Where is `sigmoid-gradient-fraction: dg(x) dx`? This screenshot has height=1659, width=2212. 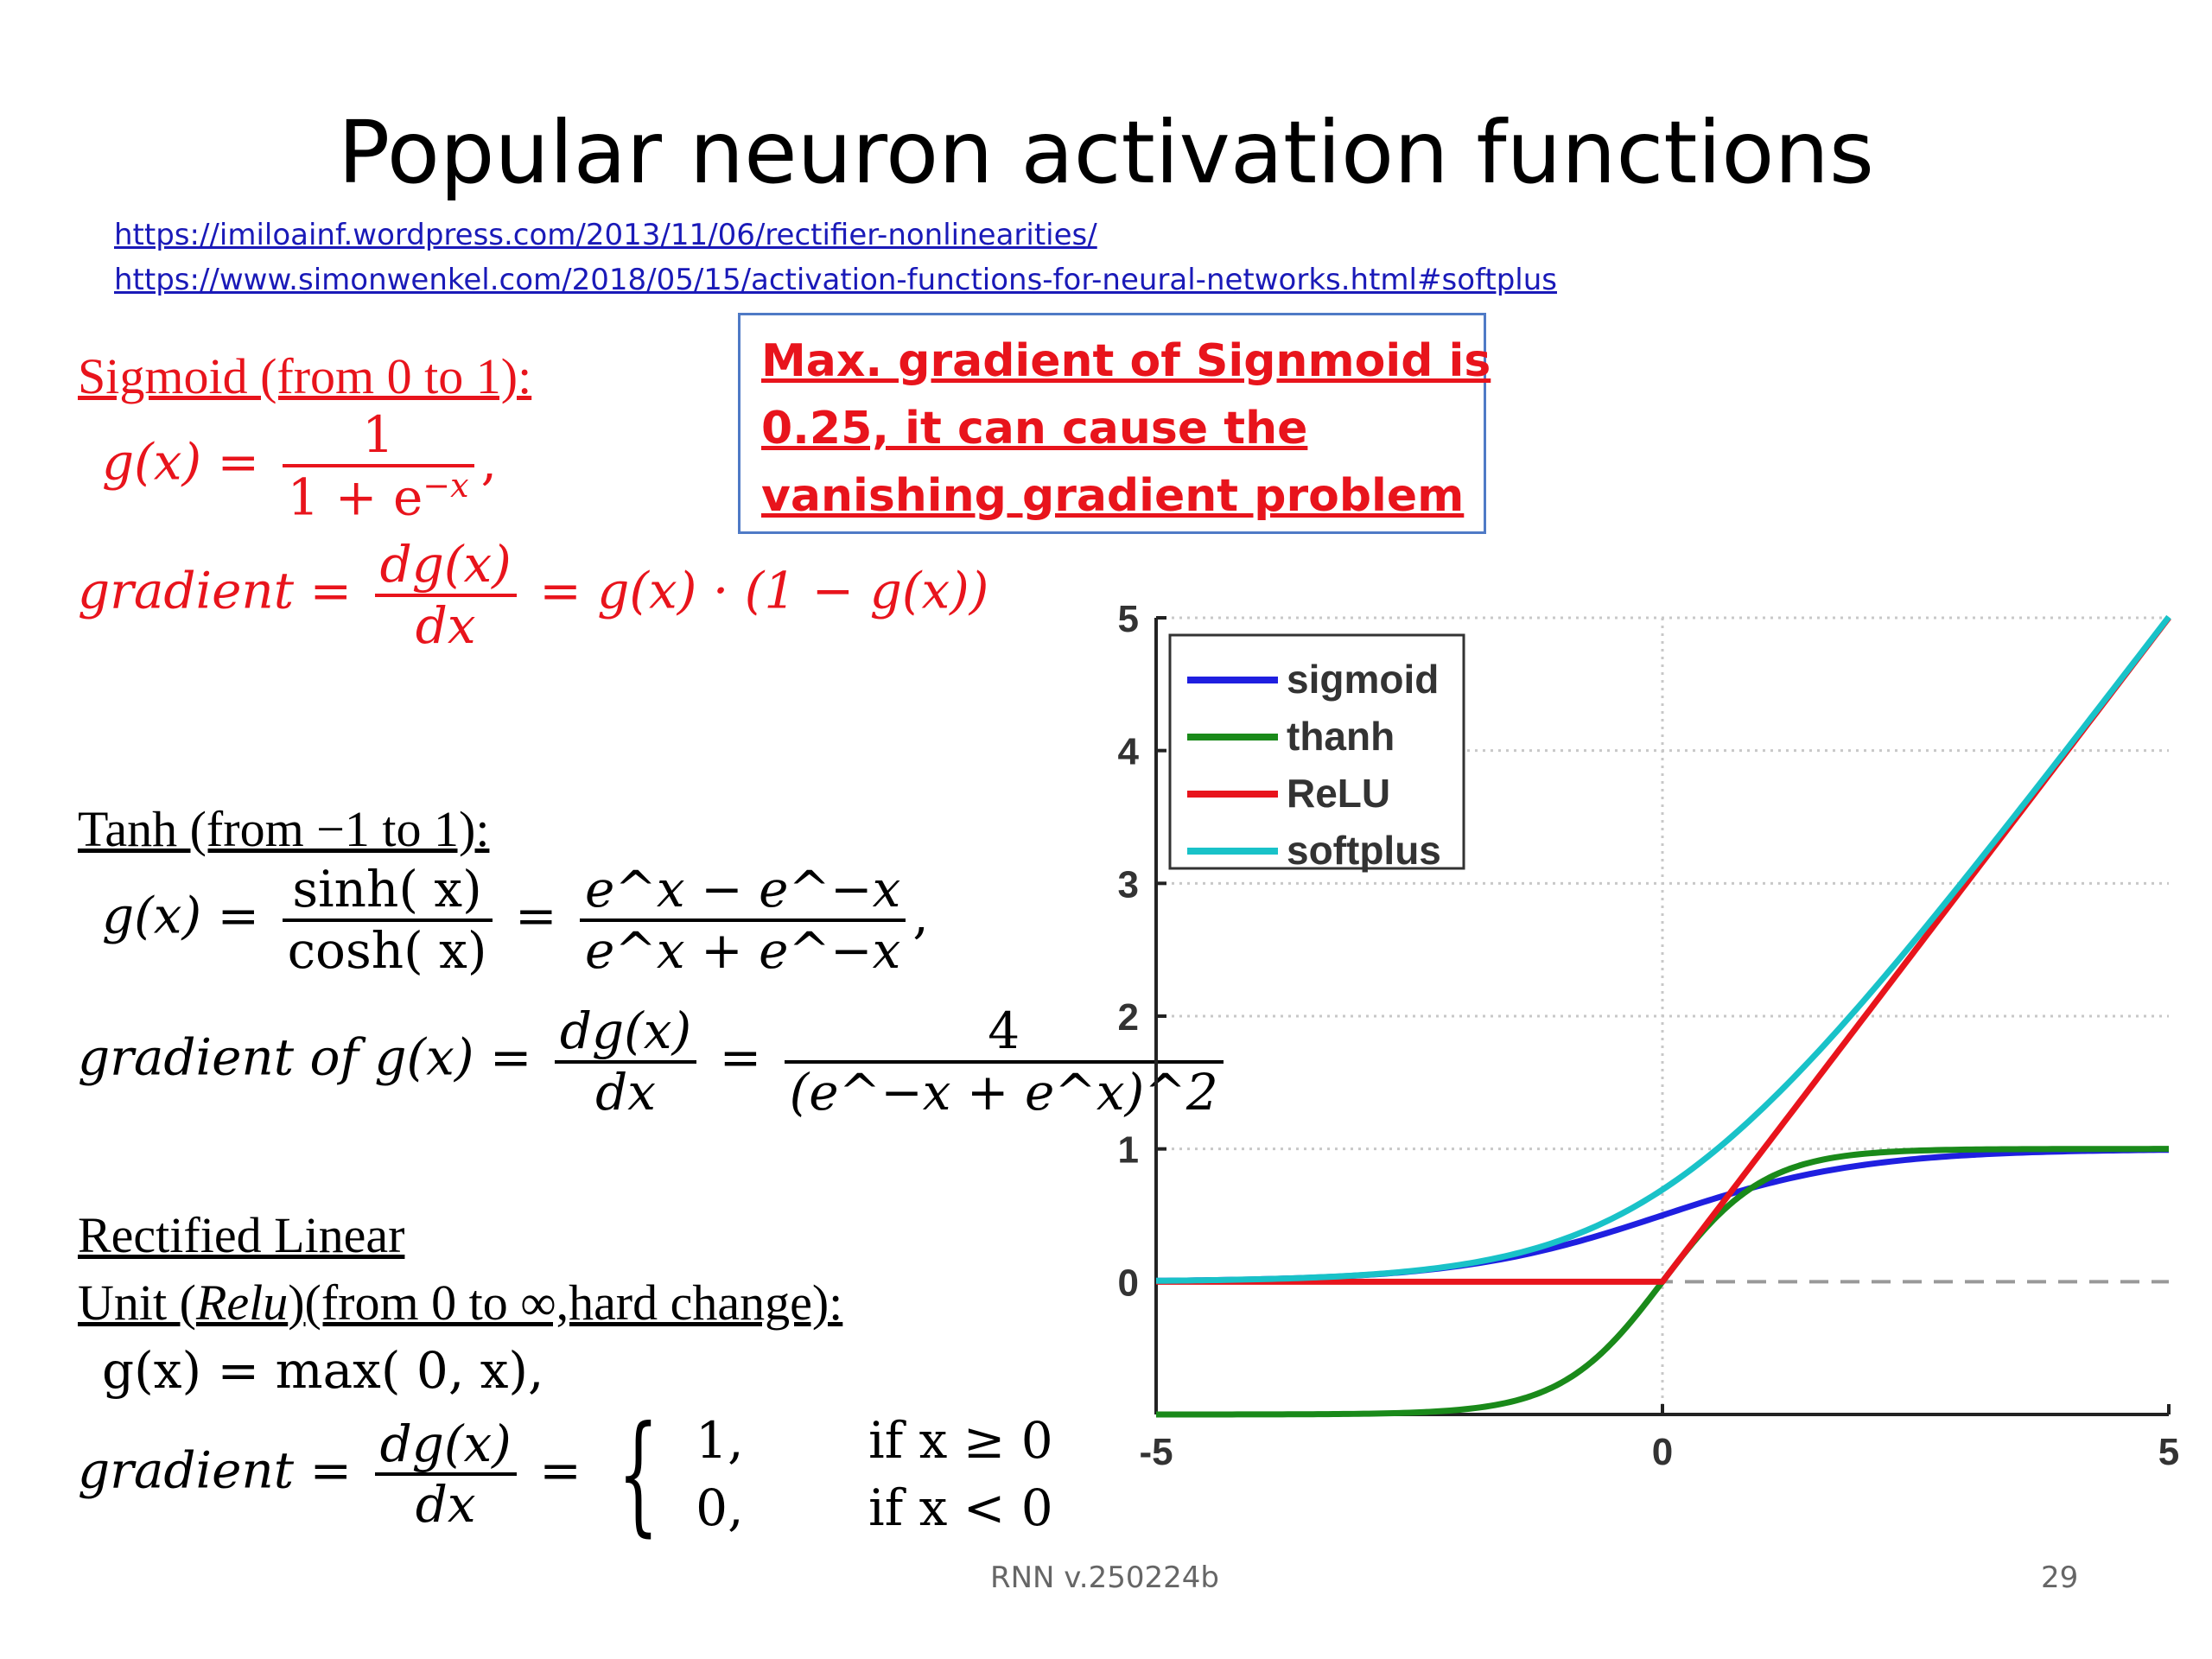
sigmoid-gradient-fraction: dg(x) dx is located at coordinates (446, 595).